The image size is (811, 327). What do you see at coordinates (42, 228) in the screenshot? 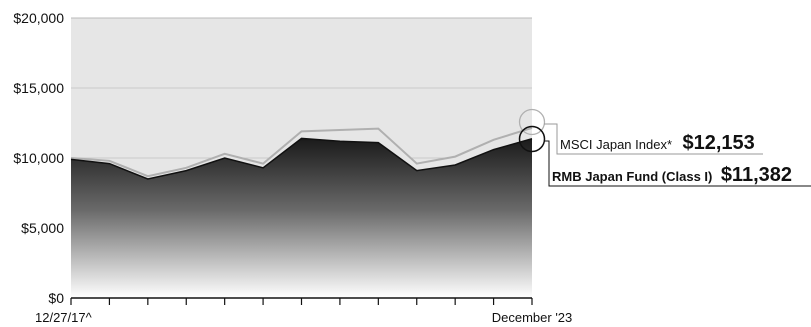
I see `y-tick-label: $5,000` at bounding box center [42, 228].